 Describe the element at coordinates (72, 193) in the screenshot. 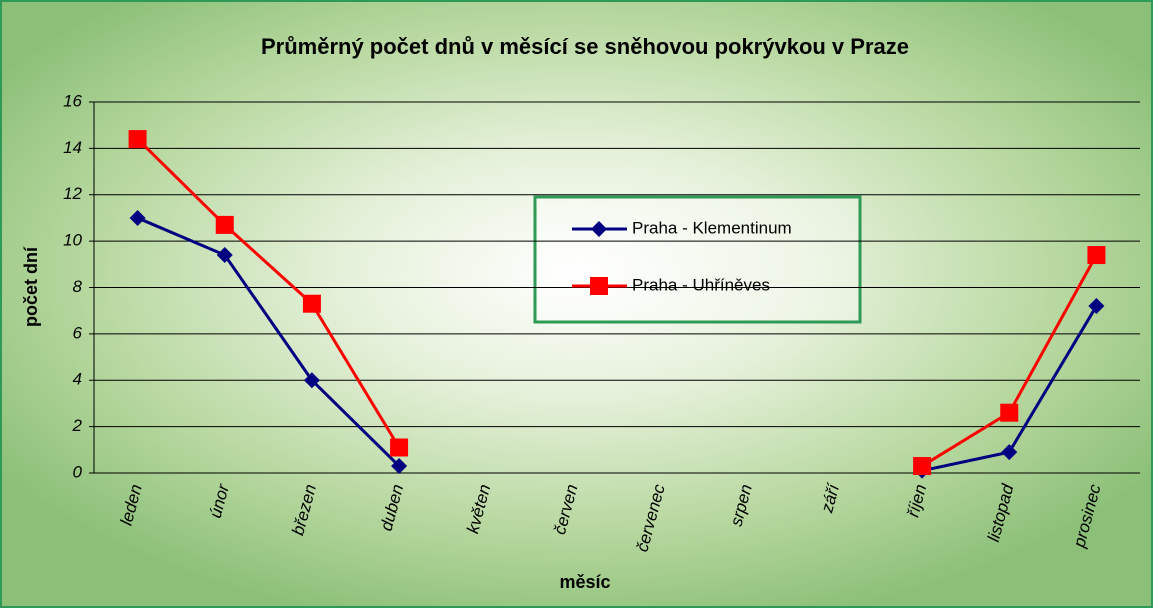

I see `y-tick-label: 12` at that location.